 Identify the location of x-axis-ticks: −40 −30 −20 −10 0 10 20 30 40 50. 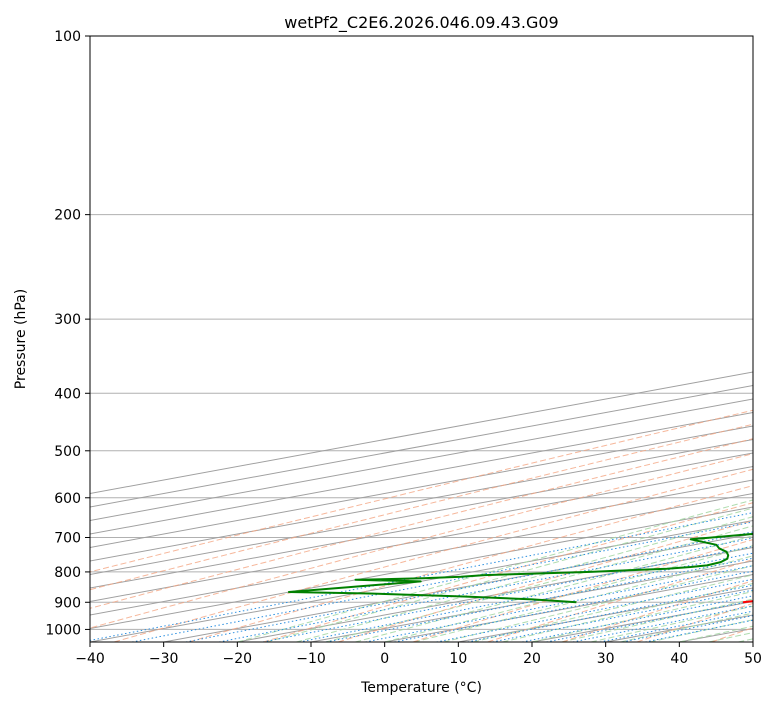
(418, 654).